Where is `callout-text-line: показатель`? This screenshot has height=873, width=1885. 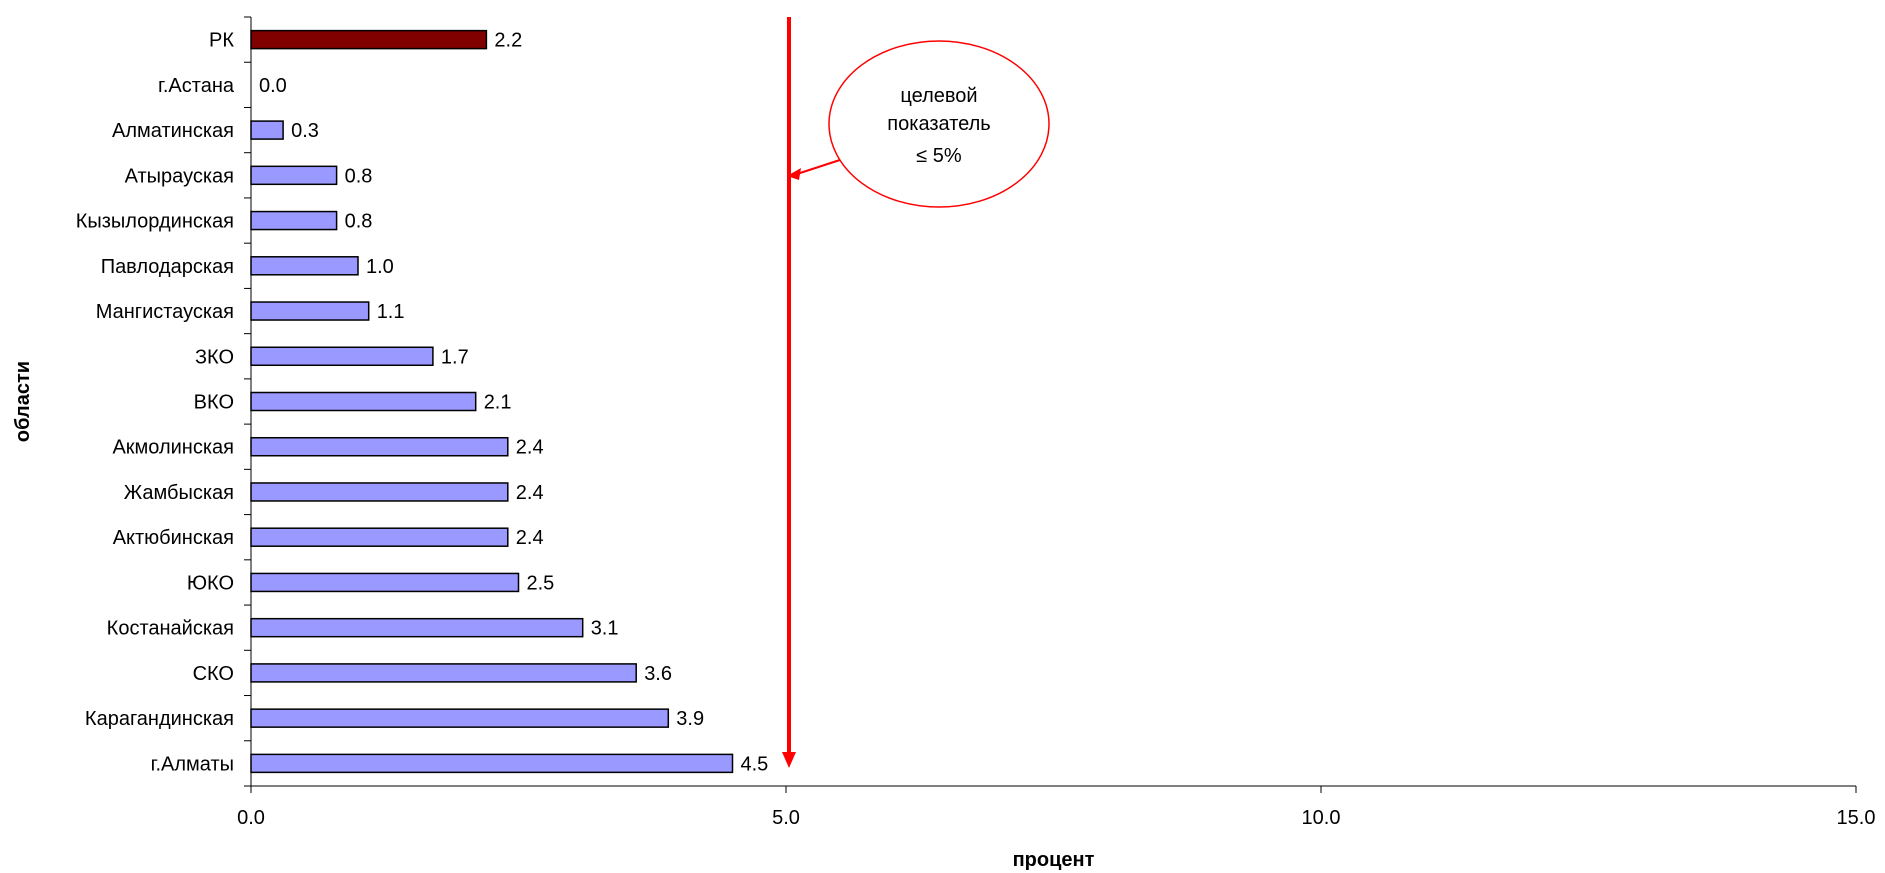 callout-text-line: показатель is located at coordinates (938, 124).